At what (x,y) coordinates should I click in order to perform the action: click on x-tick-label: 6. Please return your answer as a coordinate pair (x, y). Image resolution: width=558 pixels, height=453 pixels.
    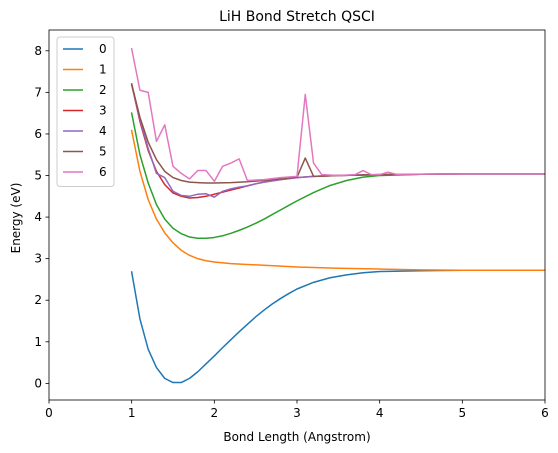
    Looking at the image, I should click on (545, 413).